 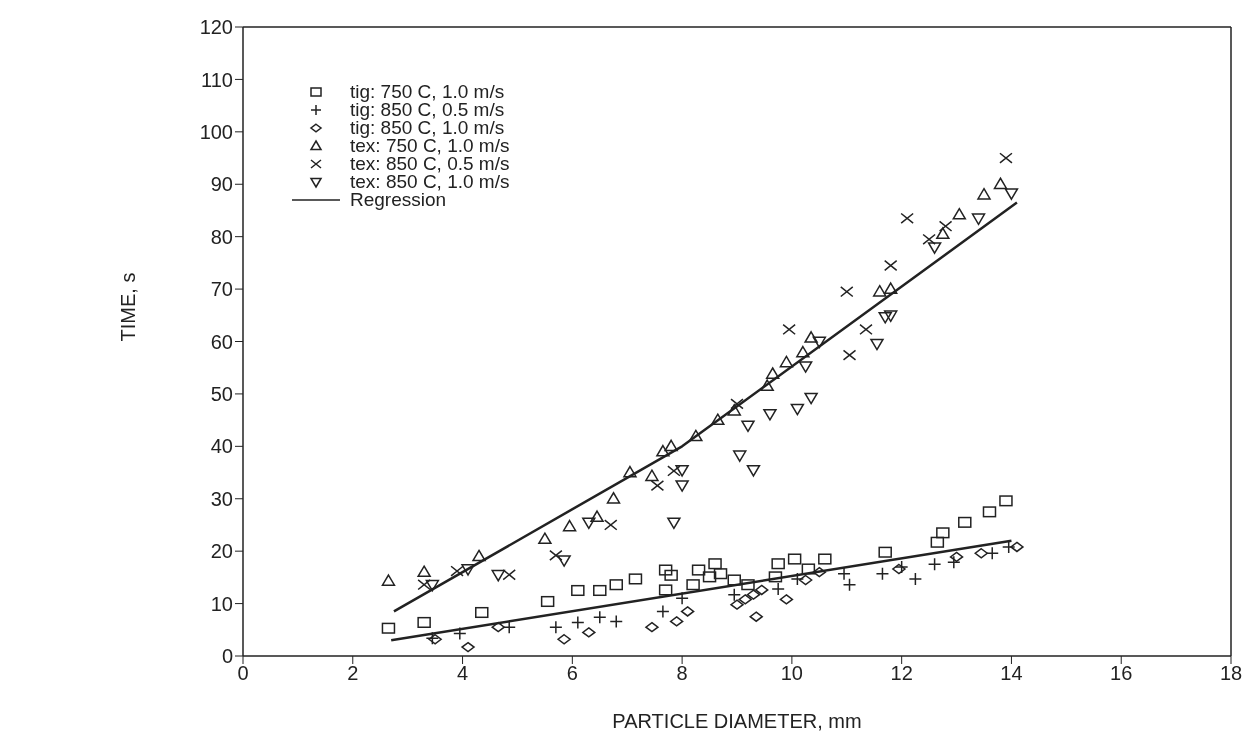 What do you see at coordinates (221, 236) in the screenshot?
I see `y-tick-label: 80` at bounding box center [221, 236].